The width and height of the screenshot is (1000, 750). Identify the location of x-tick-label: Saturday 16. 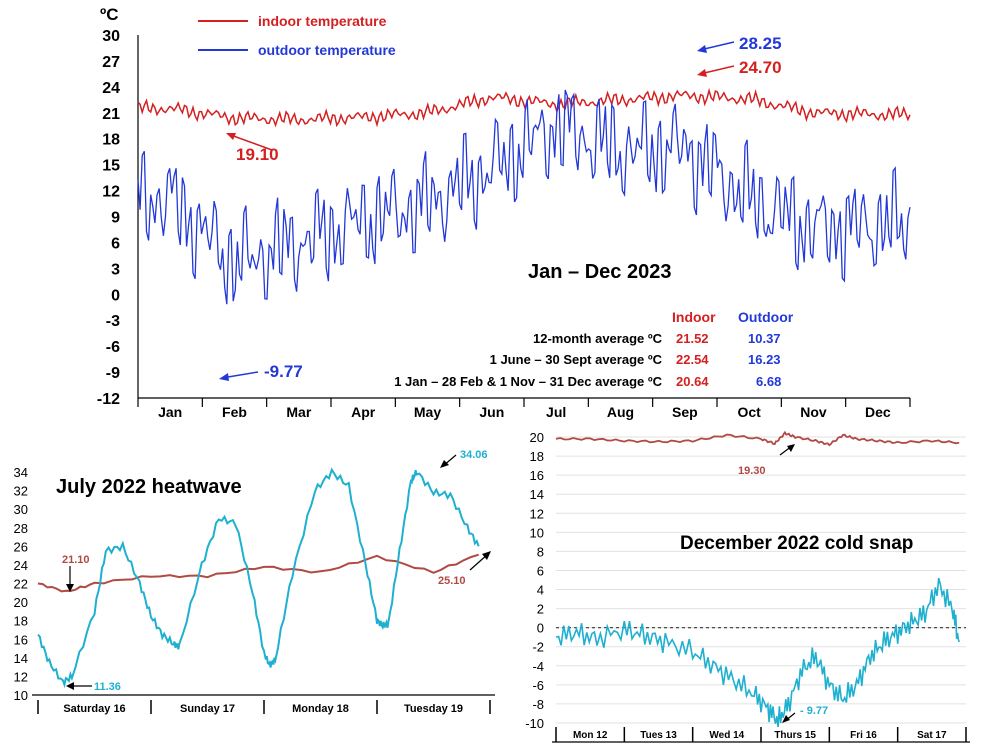
(94, 709).